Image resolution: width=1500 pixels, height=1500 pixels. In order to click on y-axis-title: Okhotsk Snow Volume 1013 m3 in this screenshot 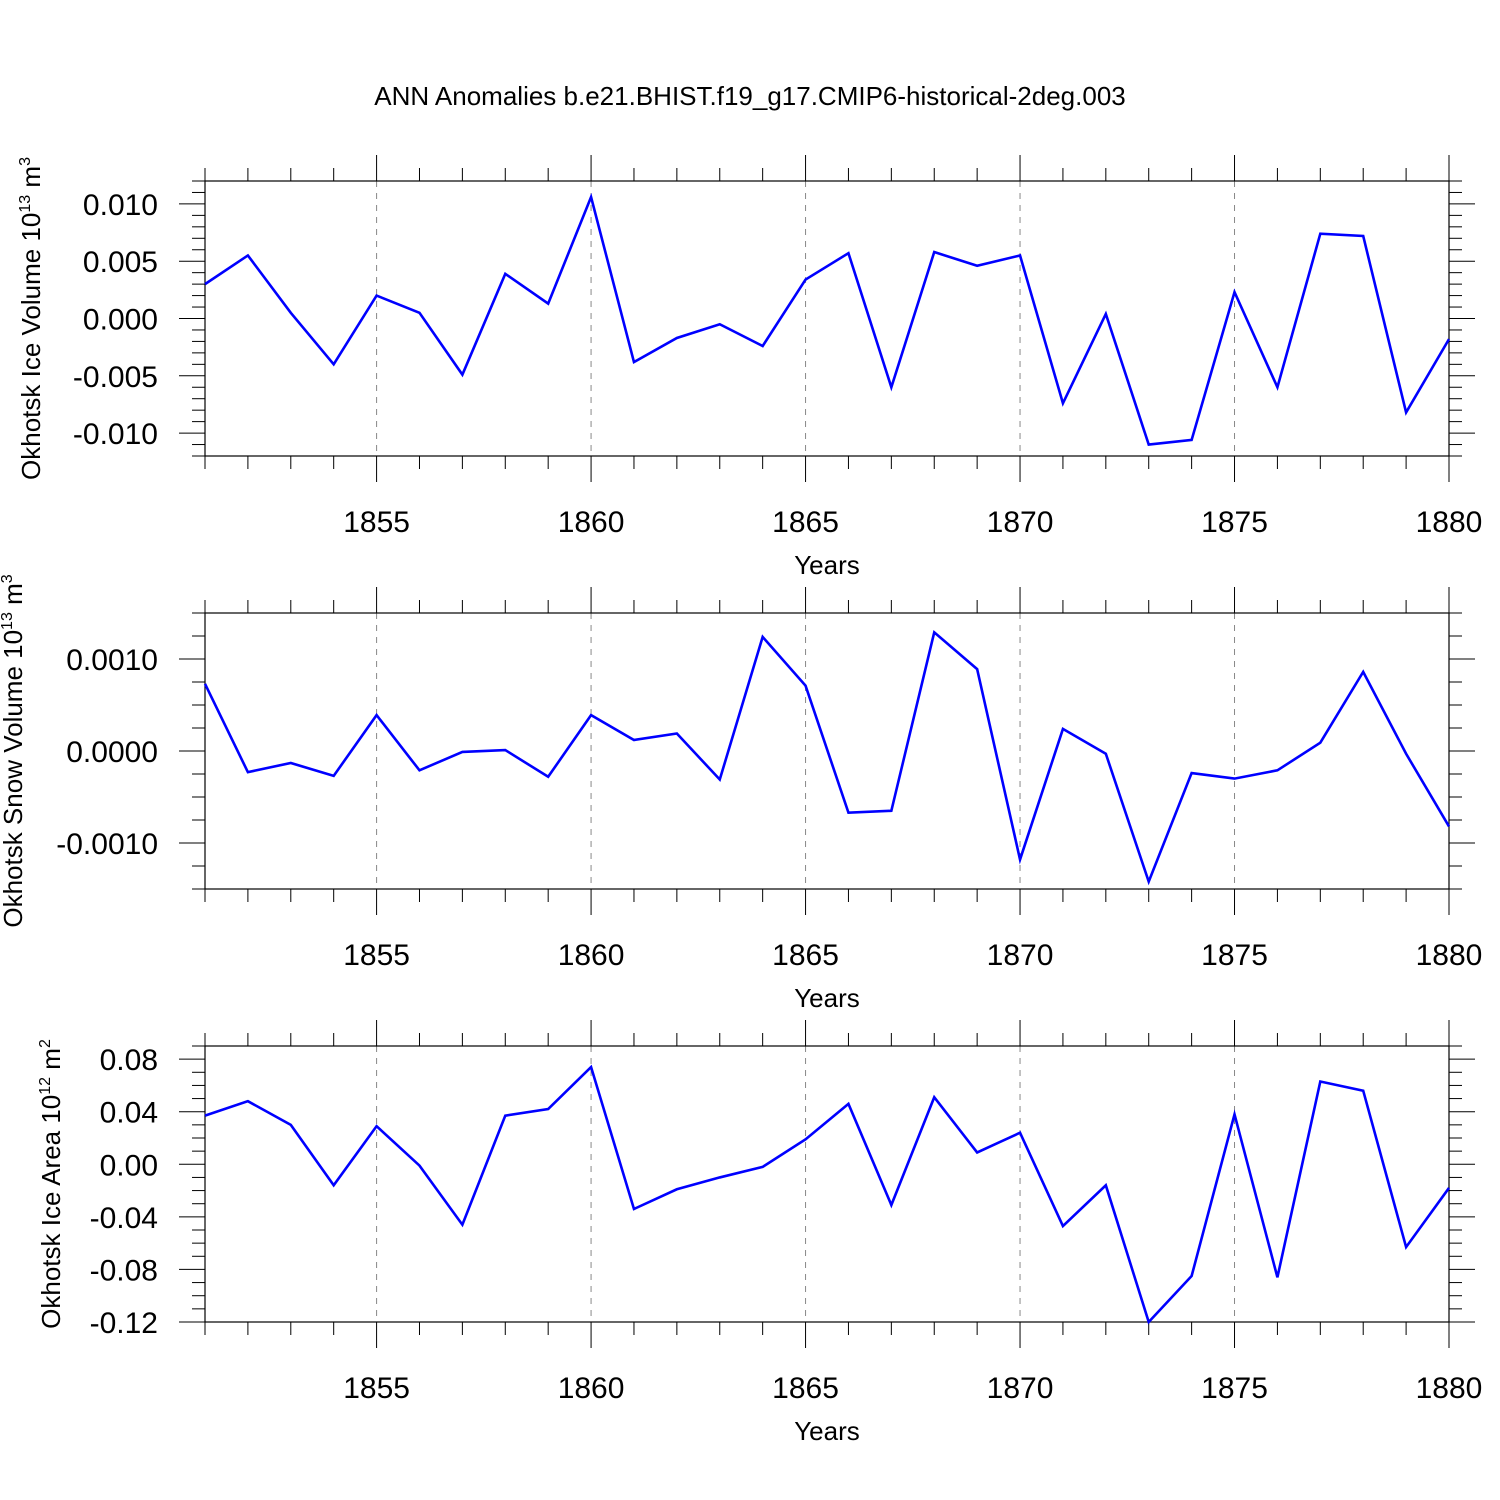, I will do `click(14, 750)`.